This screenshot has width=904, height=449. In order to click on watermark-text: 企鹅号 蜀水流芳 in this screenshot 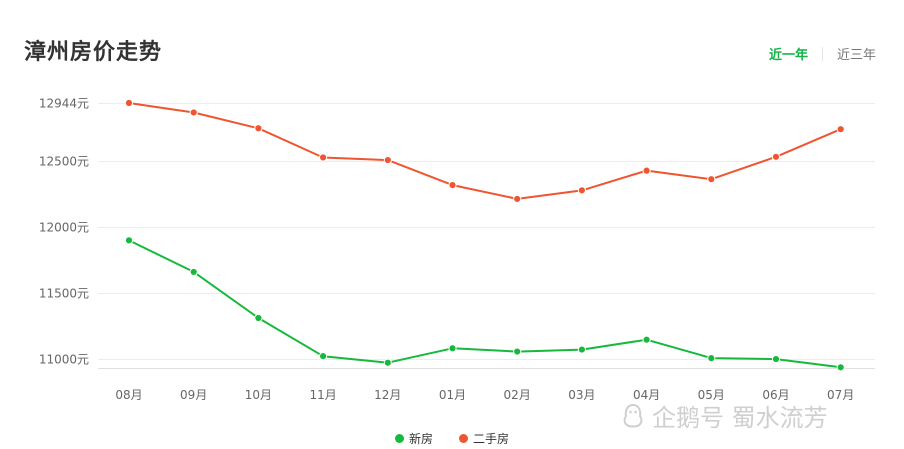, I will do `click(740, 418)`.